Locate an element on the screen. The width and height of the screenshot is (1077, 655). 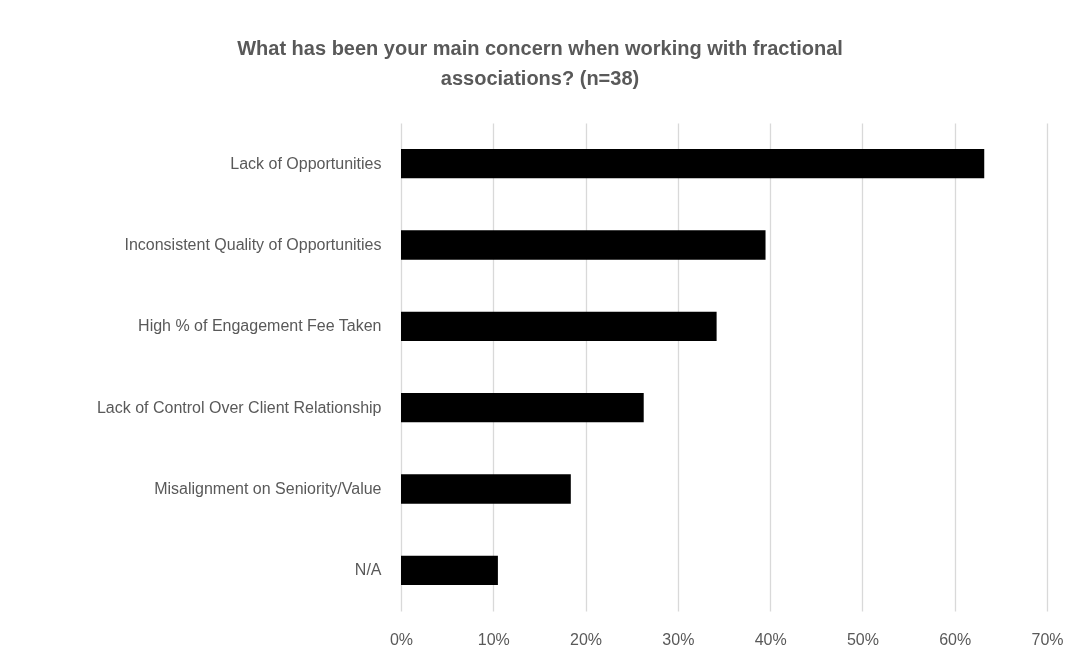
y-tick-label: Lack of Opportunities is located at coordinates (306, 163).